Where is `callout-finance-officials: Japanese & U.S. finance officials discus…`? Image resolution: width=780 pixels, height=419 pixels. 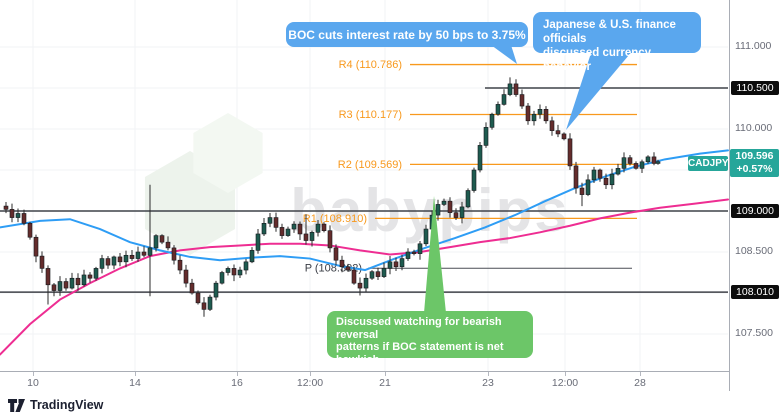 callout-finance-officials: Japanese & U.S. finance officials discus… is located at coordinates (617, 42).